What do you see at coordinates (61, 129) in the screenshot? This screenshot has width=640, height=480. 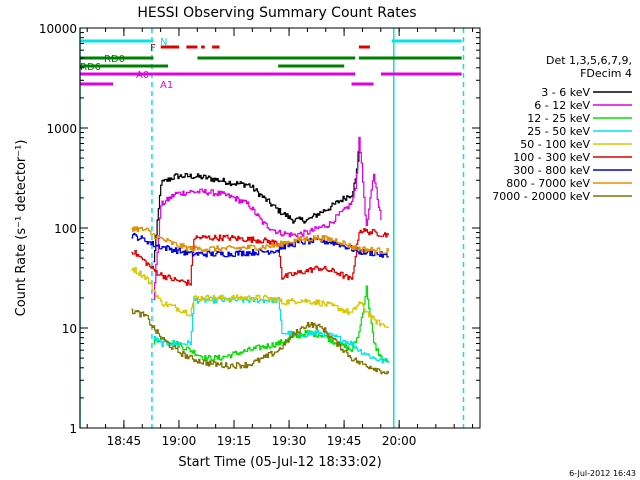 I see `y-tick-label: 1000` at bounding box center [61, 129].